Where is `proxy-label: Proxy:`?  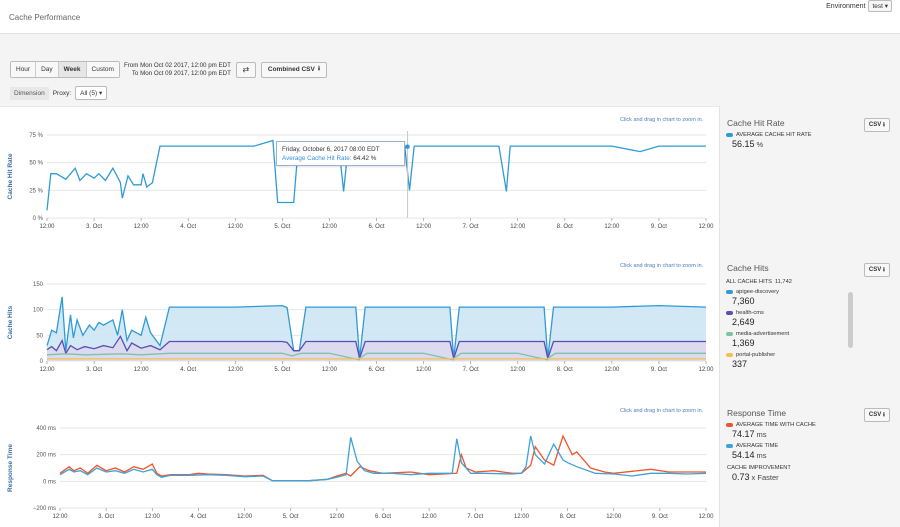 proxy-label: Proxy: is located at coordinates (62, 93).